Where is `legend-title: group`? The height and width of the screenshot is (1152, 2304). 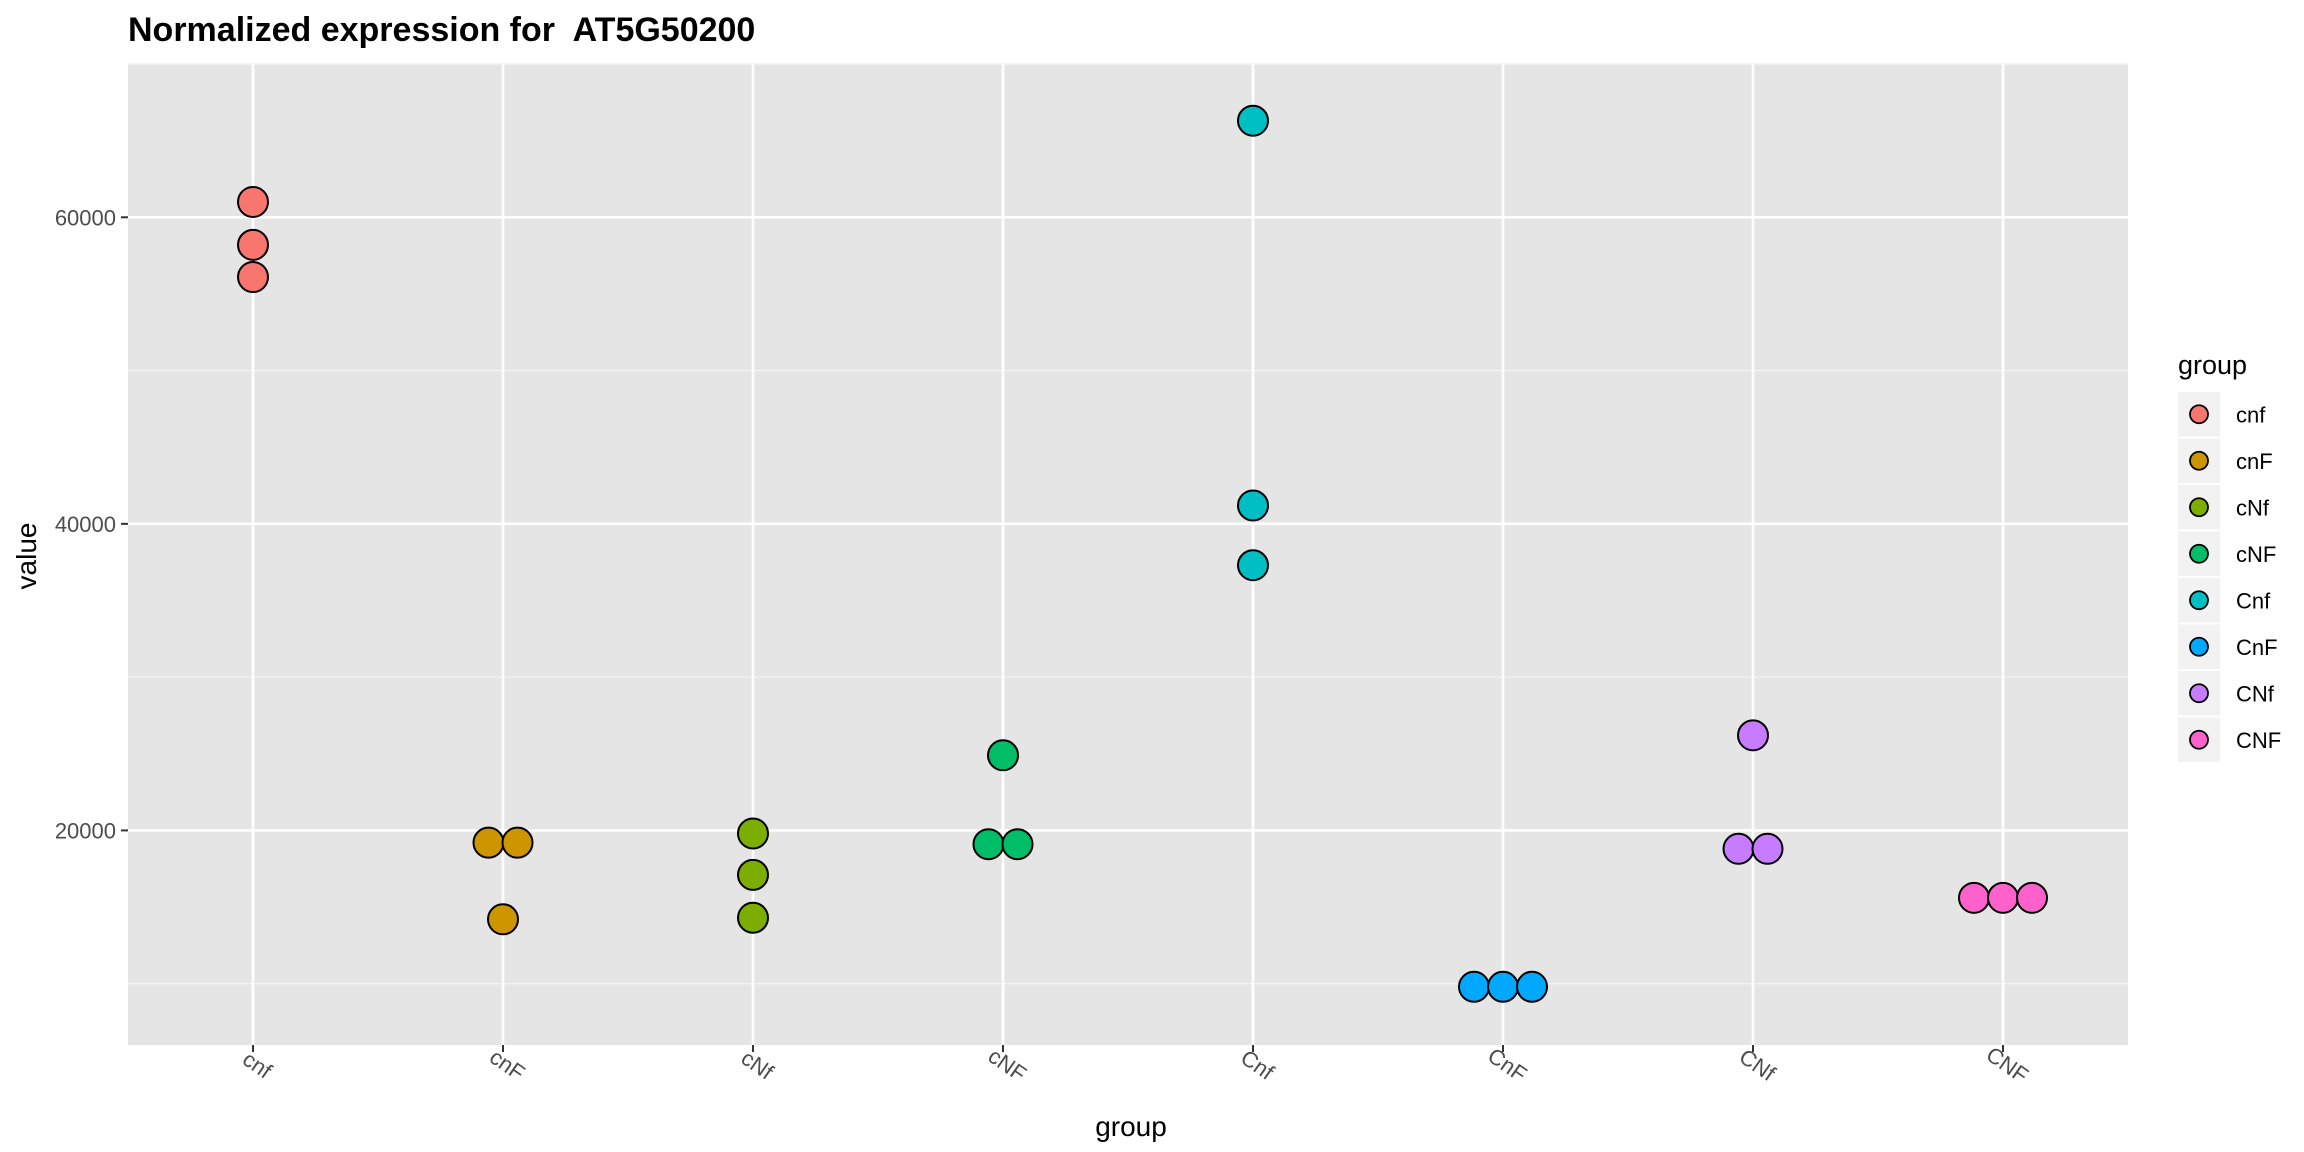 legend-title: group is located at coordinates (2212, 365).